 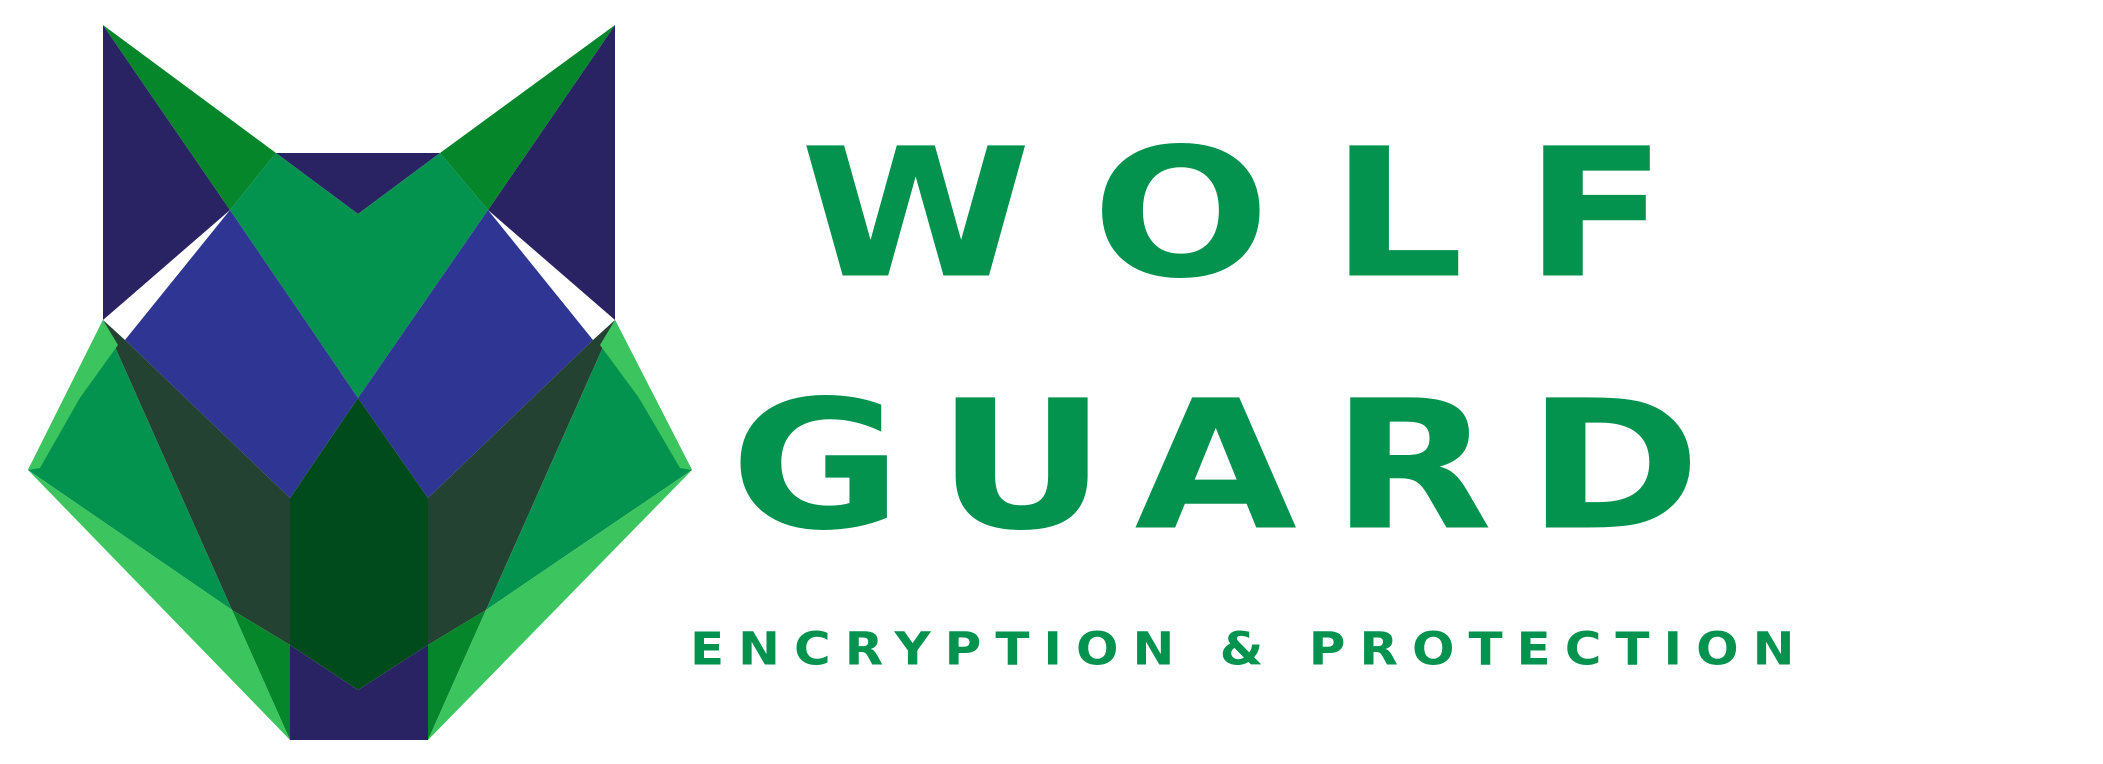 I want to click on left-eye, so click(x=241, y=354).